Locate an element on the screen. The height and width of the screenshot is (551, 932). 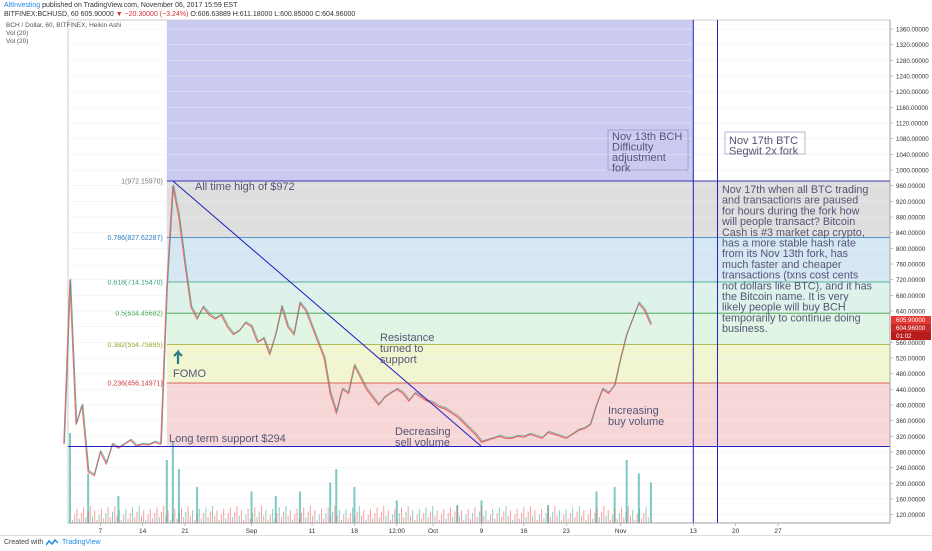
symbol-text: BITFINEX:BCHUSD, 60 is located at coordinates (41, 14).